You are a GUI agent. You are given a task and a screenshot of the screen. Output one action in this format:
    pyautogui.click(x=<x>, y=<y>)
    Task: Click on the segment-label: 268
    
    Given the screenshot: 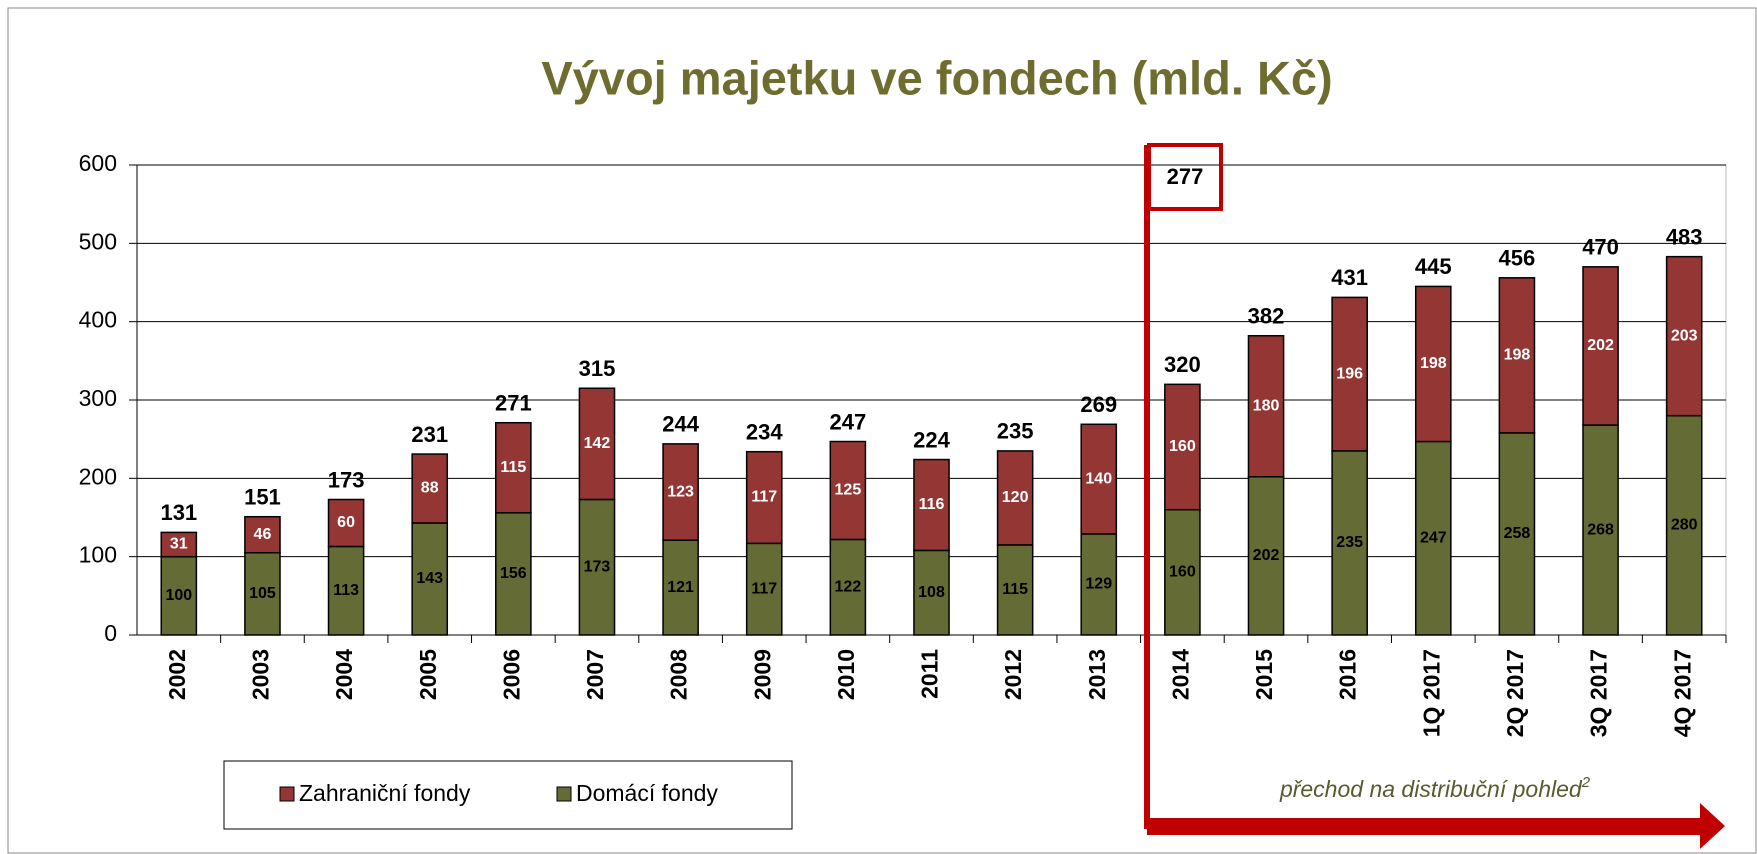 What is the action you would take?
    pyautogui.click(x=1600, y=529)
    